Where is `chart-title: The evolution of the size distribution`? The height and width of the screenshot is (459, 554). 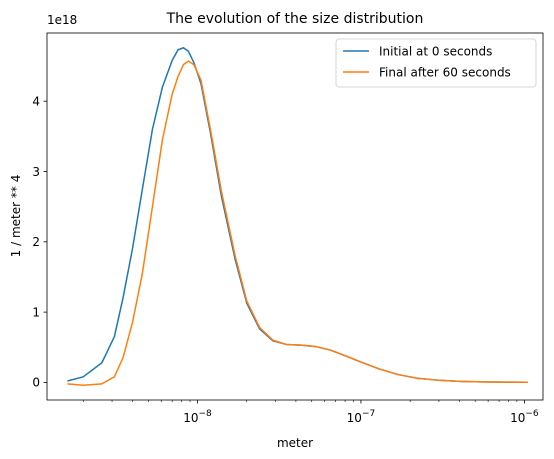
chart-title: The evolution of the size distribution is located at coordinates (295, 19).